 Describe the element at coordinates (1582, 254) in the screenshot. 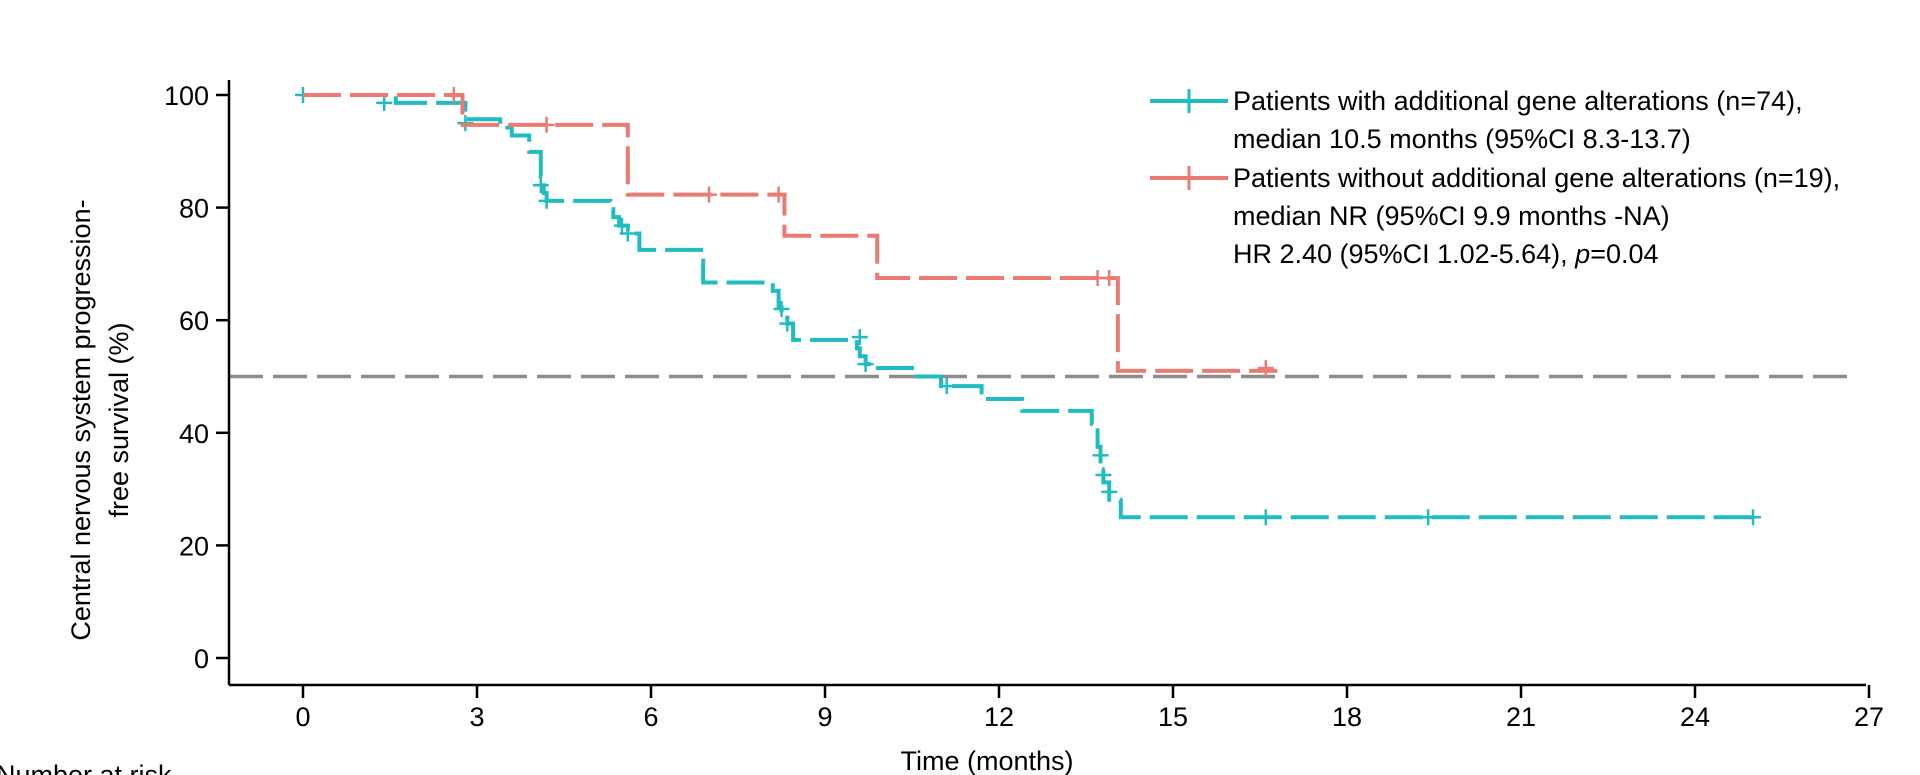

I see `hr-p-italic: p` at that location.